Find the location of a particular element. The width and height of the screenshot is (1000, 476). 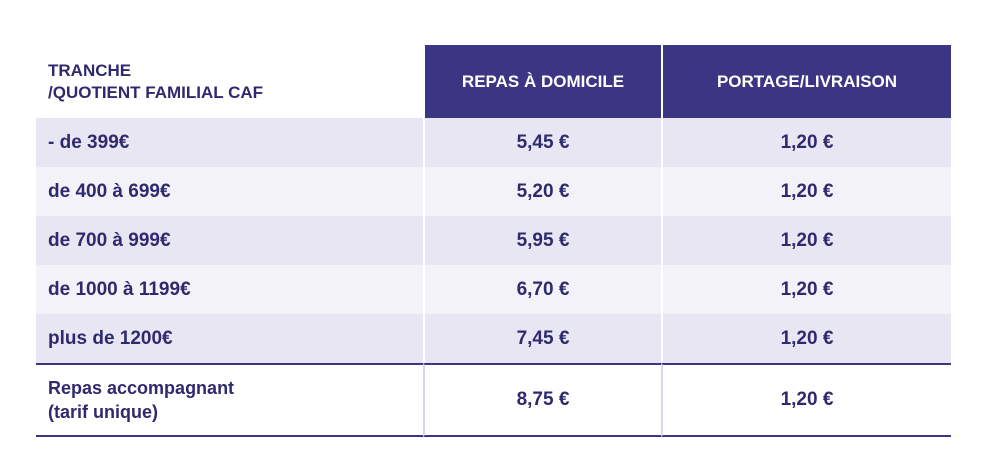

cell: Repas accompagnant (tarif unique) is located at coordinates (229, 400).